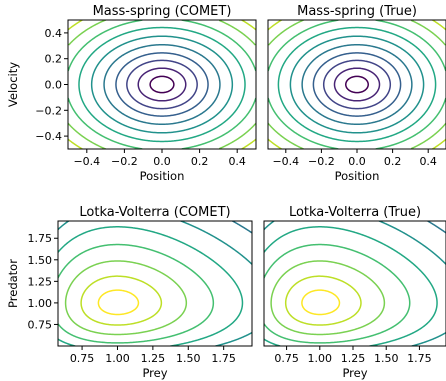 This screenshot has width=446, height=381. Describe the element at coordinates (357, 11) in the screenshot. I see `chart-title: Mass-spring (True)` at that location.